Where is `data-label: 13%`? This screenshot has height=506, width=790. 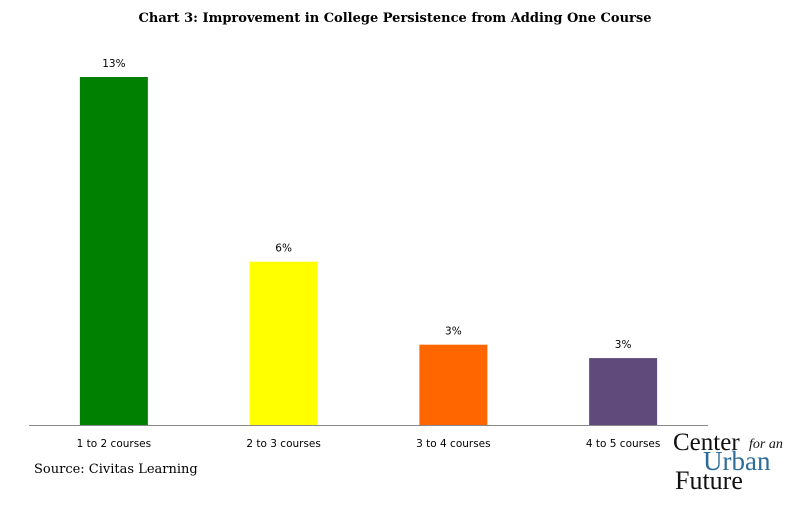
data-label: 13% is located at coordinates (113, 64).